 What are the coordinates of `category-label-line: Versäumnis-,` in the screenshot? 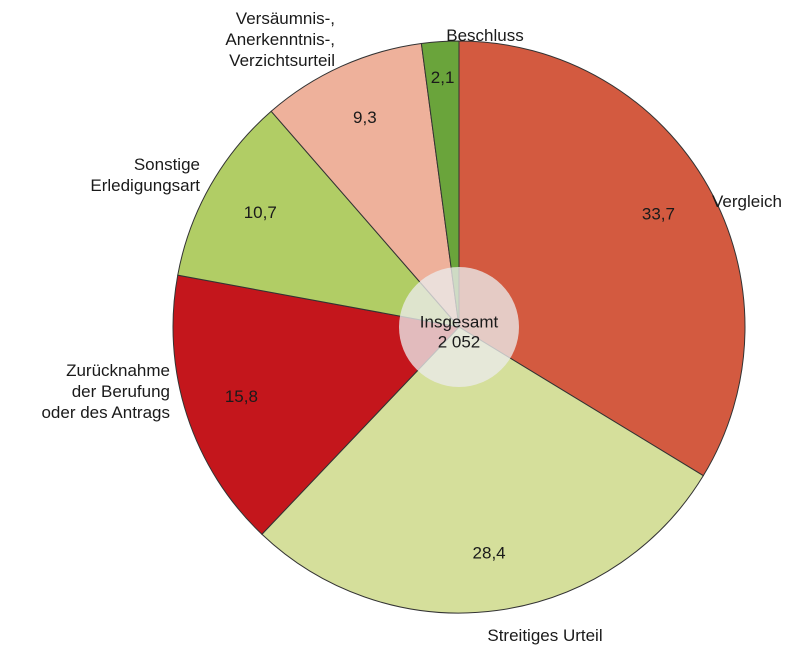 It's located at (285, 18).